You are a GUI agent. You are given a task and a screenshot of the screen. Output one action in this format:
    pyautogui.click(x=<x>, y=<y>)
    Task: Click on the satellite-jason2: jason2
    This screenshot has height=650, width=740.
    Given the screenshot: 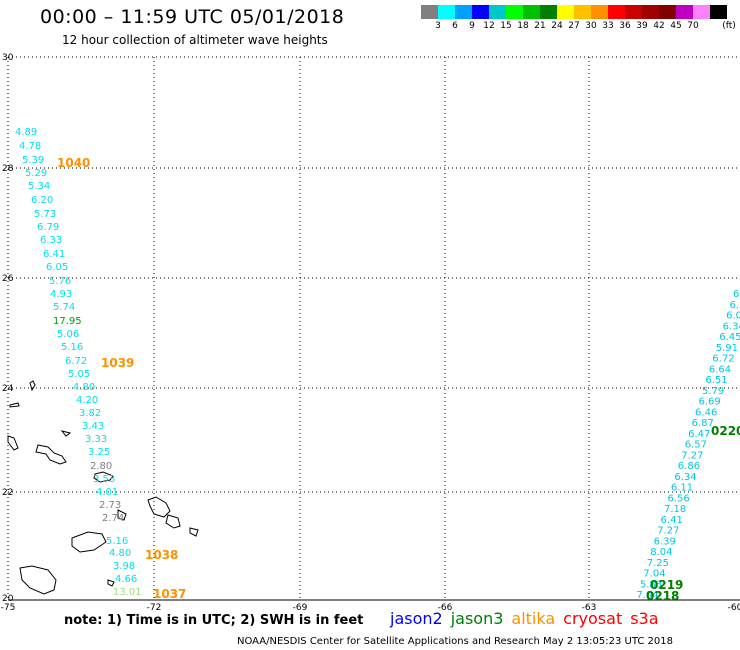 What is the action you would take?
    pyautogui.click(x=416, y=618)
    